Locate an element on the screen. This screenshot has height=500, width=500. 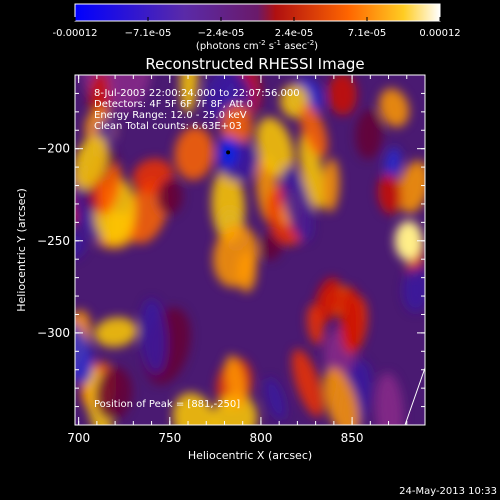
x-axis-label: Heliocentric X (arcsec) is located at coordinates (250, 455).